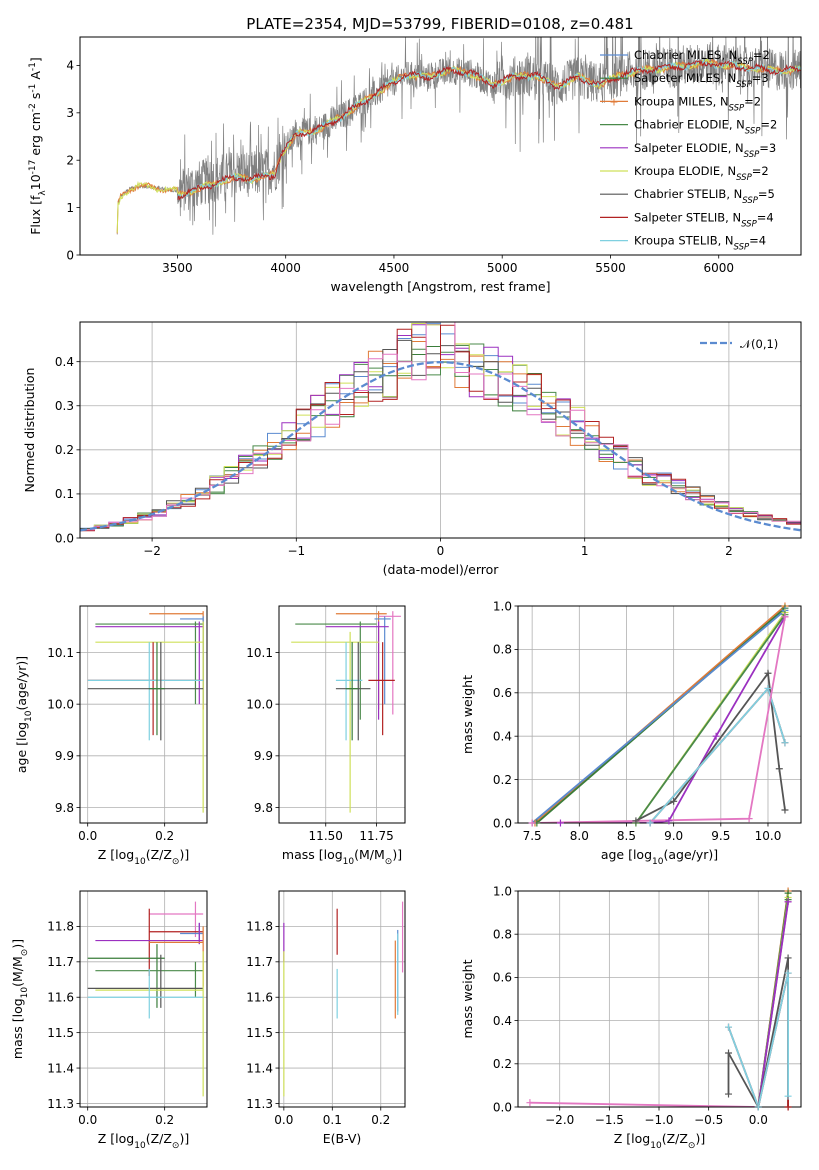  Describe the element at coordinates (658, 1120) in the screenshot. I see `x-tick-label: −1.0` at that location.